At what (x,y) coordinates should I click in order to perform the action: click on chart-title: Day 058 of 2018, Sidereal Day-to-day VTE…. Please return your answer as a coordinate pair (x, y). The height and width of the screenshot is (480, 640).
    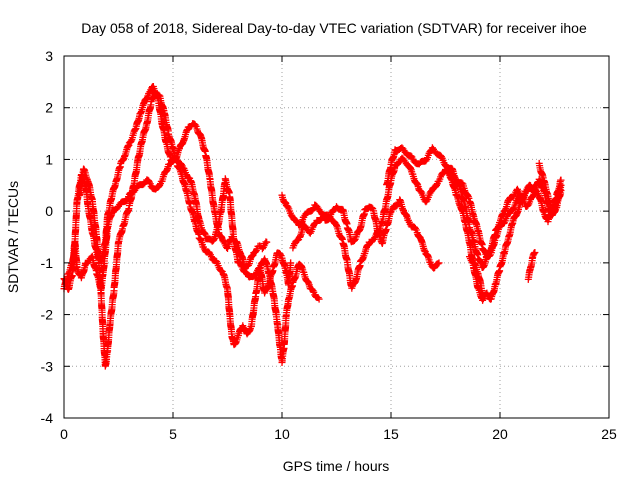
    Looking at the image, I should click on (334, 28).